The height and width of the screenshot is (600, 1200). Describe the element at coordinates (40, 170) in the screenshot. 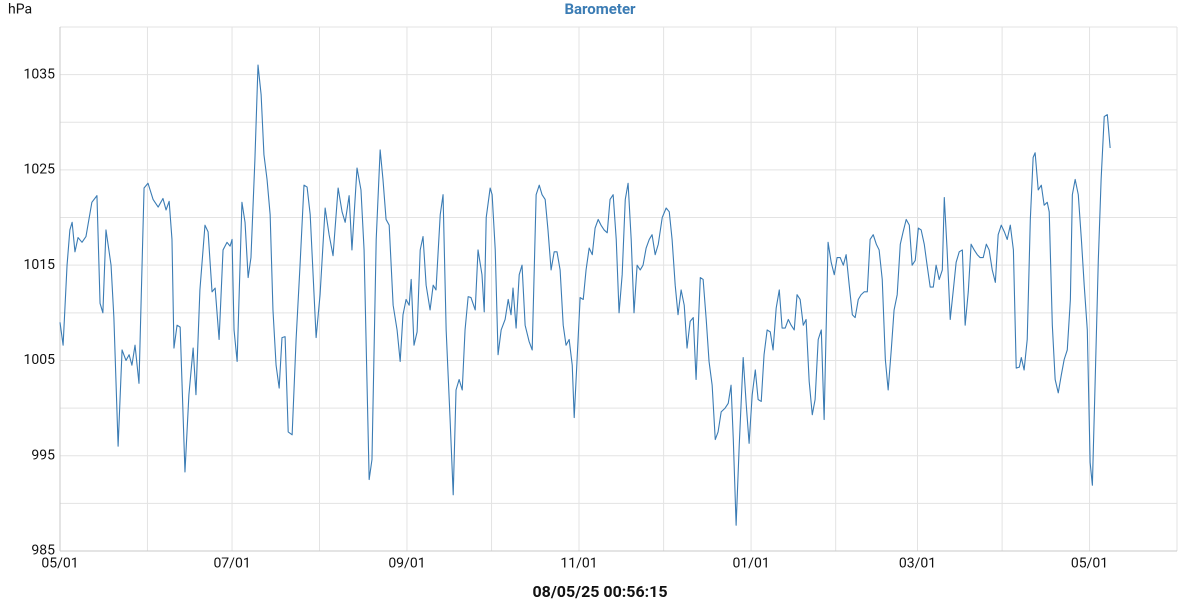

I see `y-tick-label: 1025` at that location.